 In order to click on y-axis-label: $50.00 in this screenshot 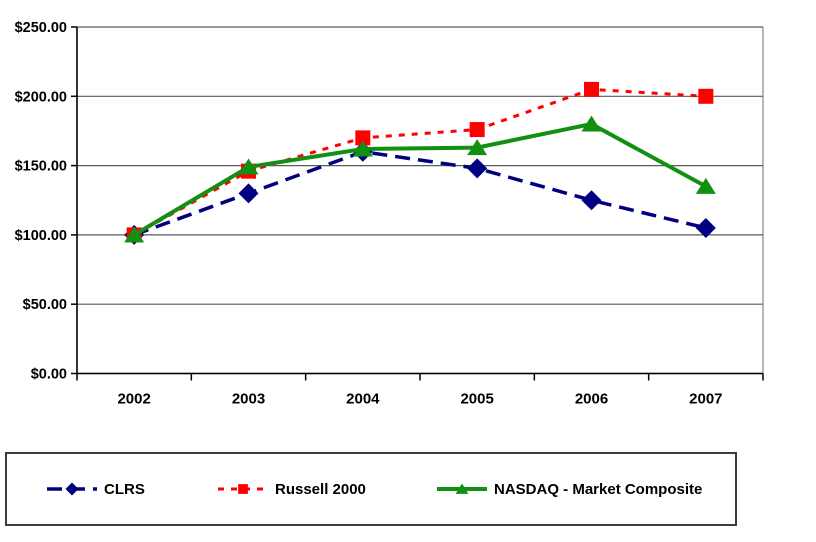, I will do `click(45, 305)`.